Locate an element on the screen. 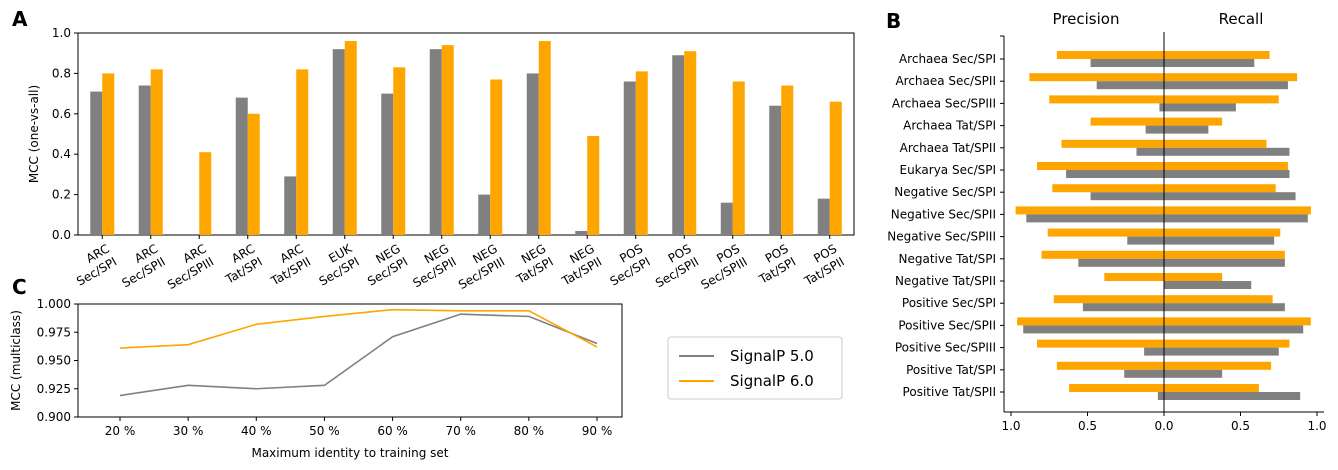  panel-c-xtick-label: 30 % is located at coordinates (188, 431).